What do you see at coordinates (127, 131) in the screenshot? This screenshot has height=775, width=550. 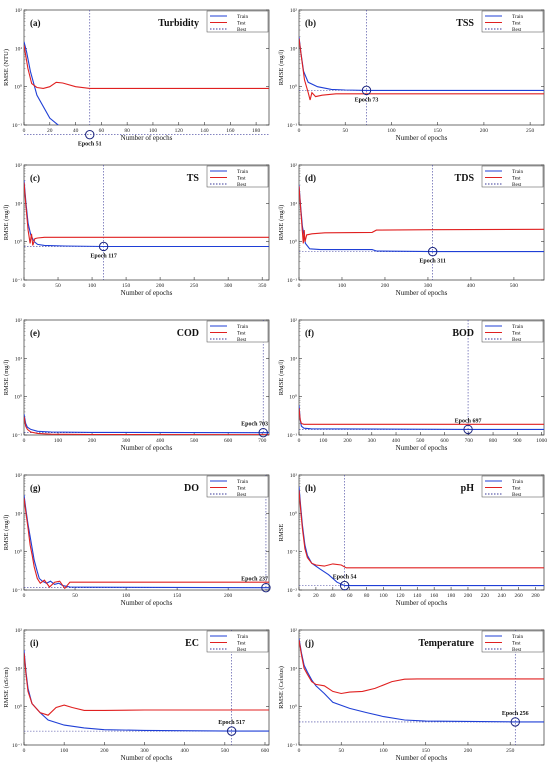 I see `x-tick-label: 80` at bounding box center [127, 131].